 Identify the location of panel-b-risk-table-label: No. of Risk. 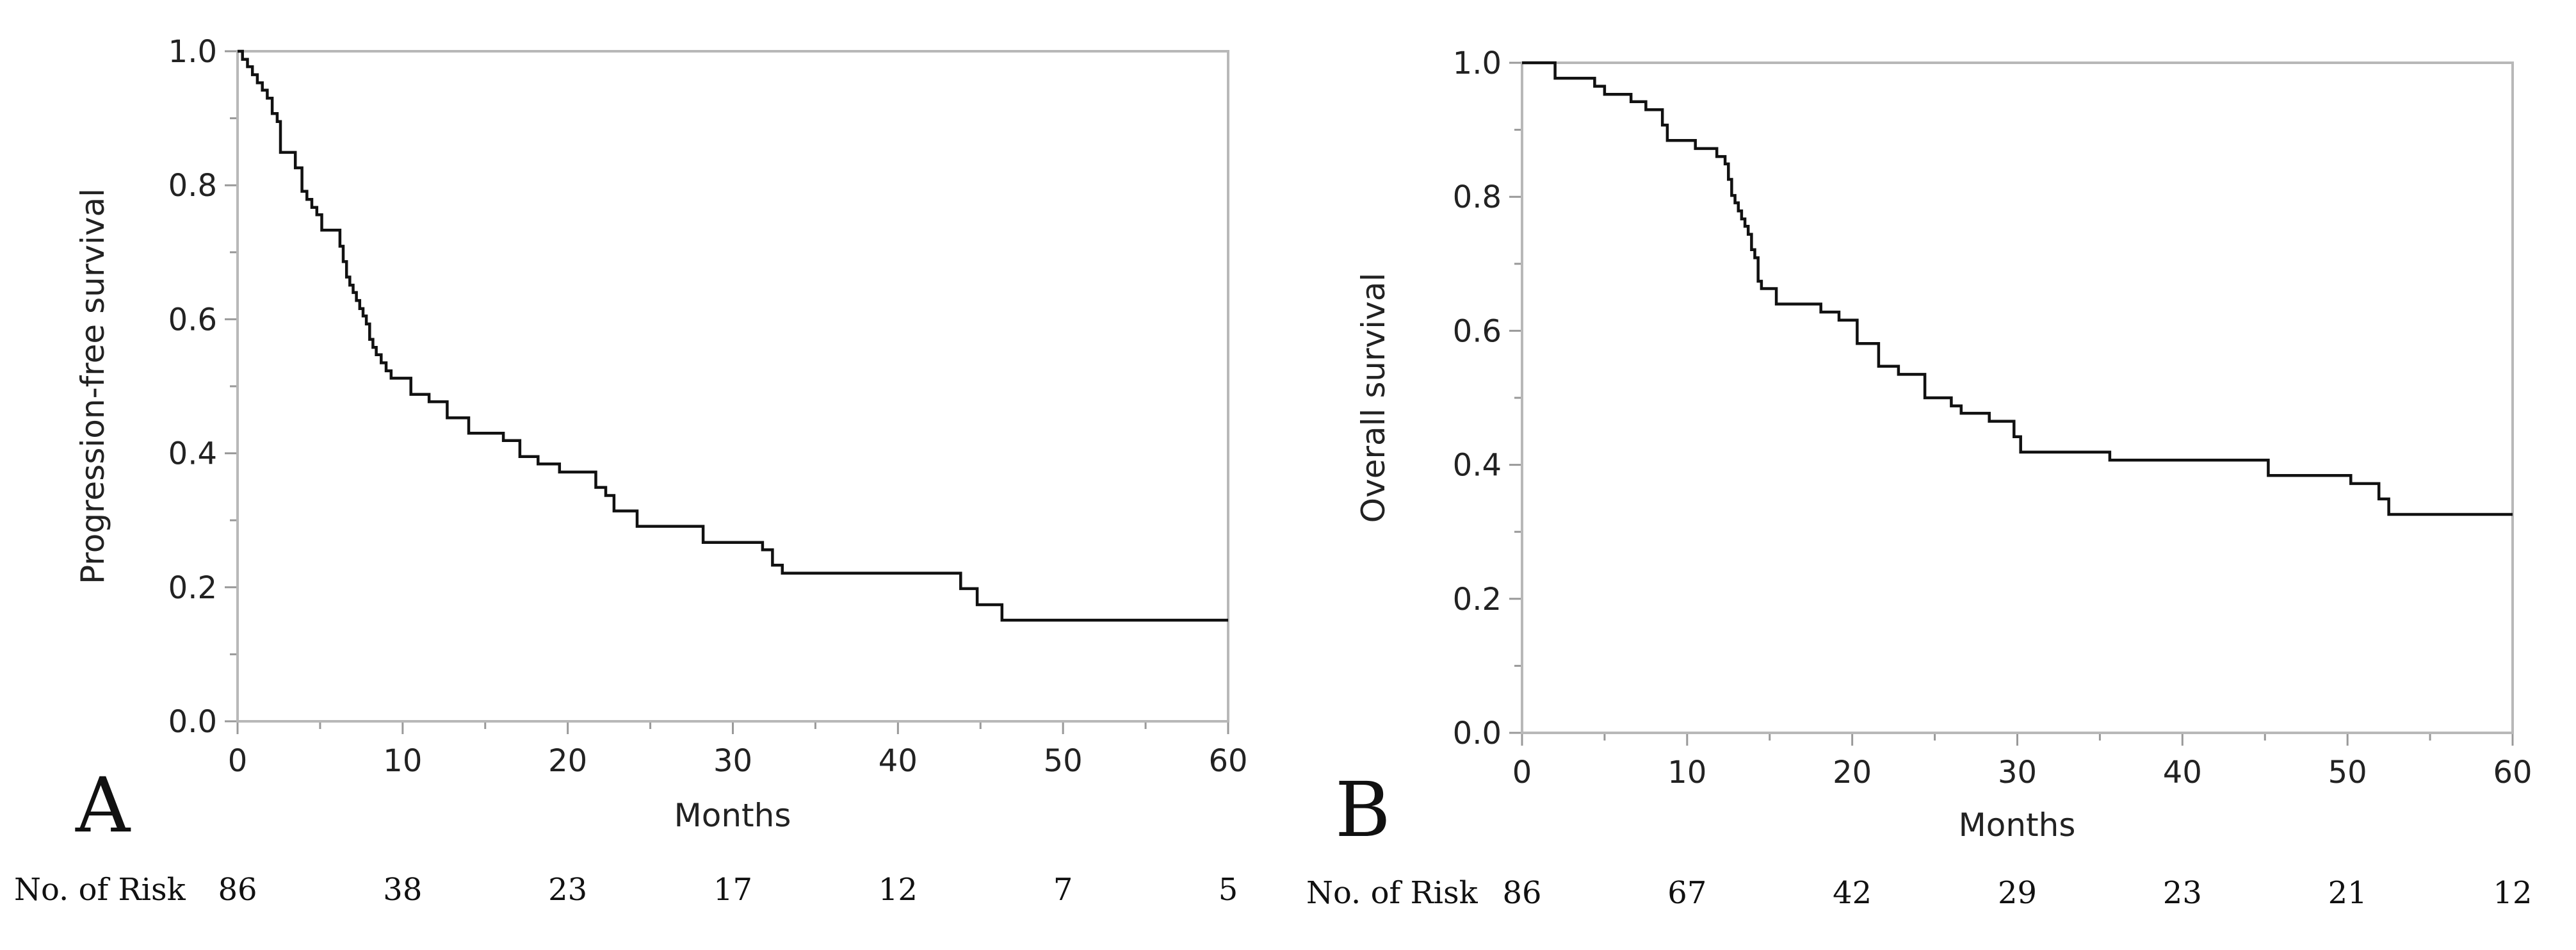
(1392, 893).